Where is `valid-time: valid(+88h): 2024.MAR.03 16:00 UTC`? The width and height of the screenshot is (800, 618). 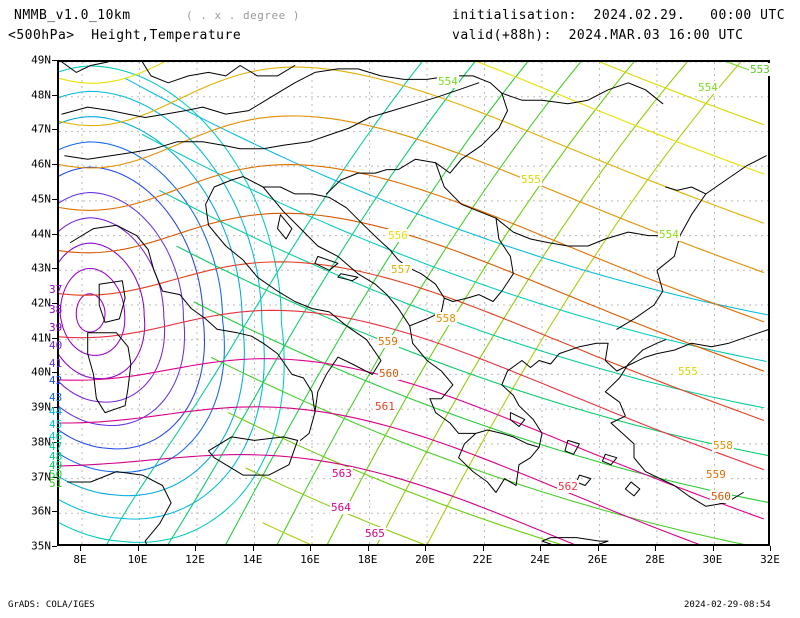
valid-time: valid(+88h): 2024.MAR.03 16:00 UTC is located at coordinates (598, 35).